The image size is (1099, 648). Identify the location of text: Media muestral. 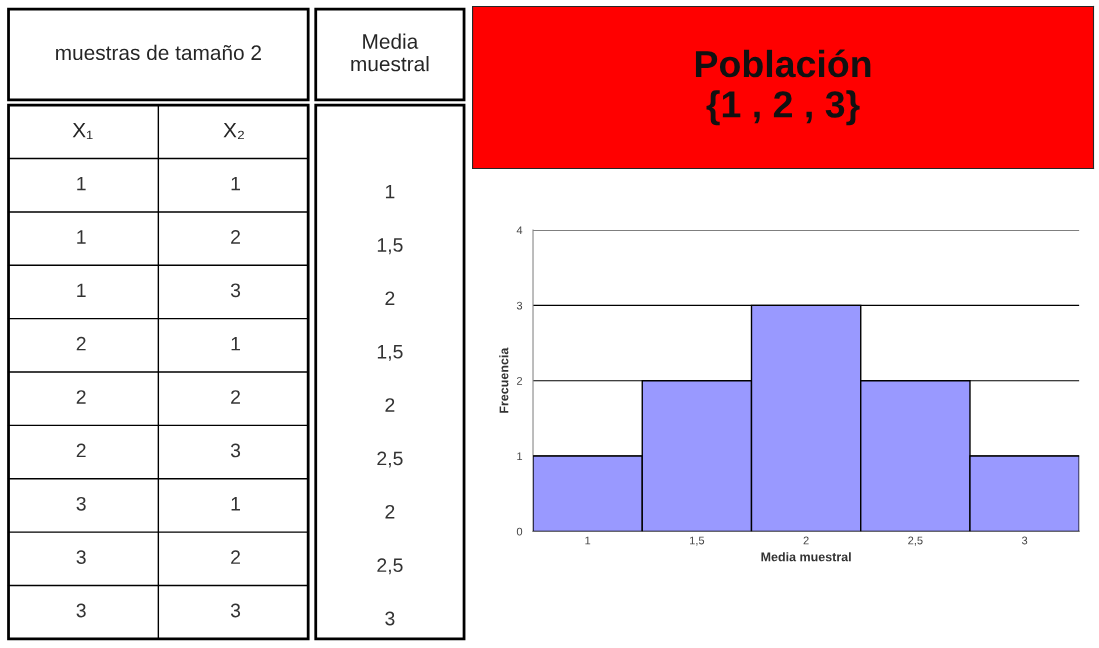
(390, 52).